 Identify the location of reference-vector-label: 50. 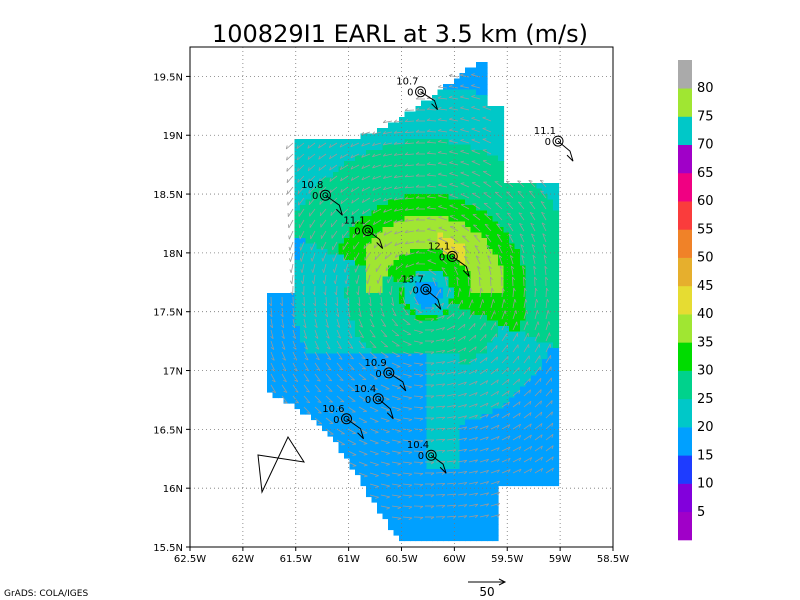
(486, 592).